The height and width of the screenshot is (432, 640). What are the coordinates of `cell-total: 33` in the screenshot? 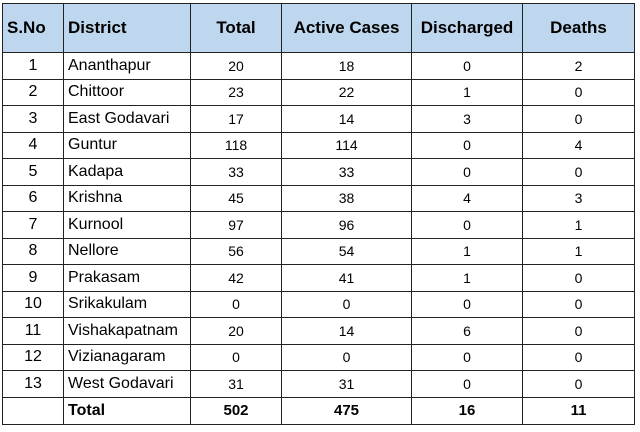 It's located at (236, 172).